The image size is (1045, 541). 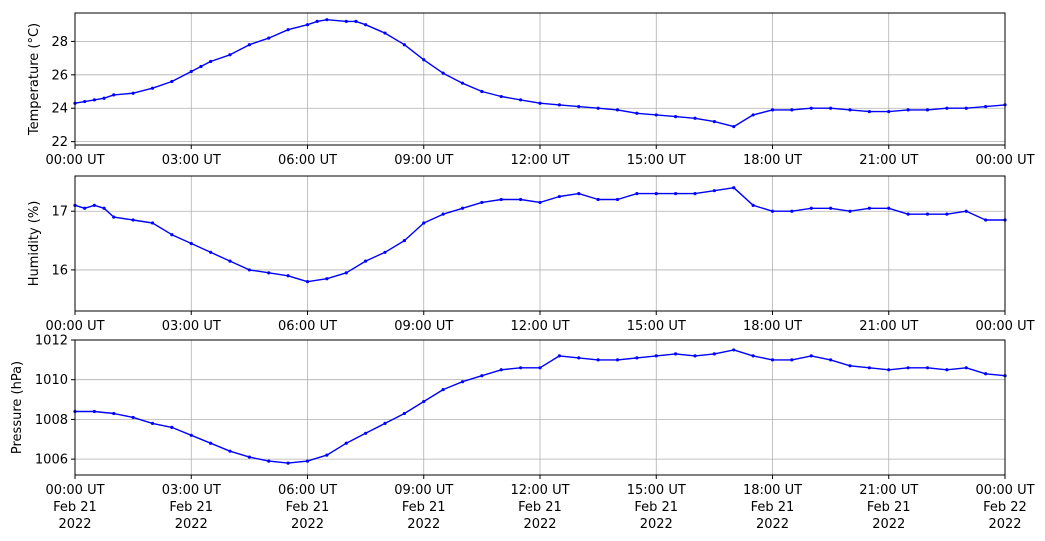 I want to click on temperature-x-tick-label: 09:00 UT, so click(x=423, y=160).